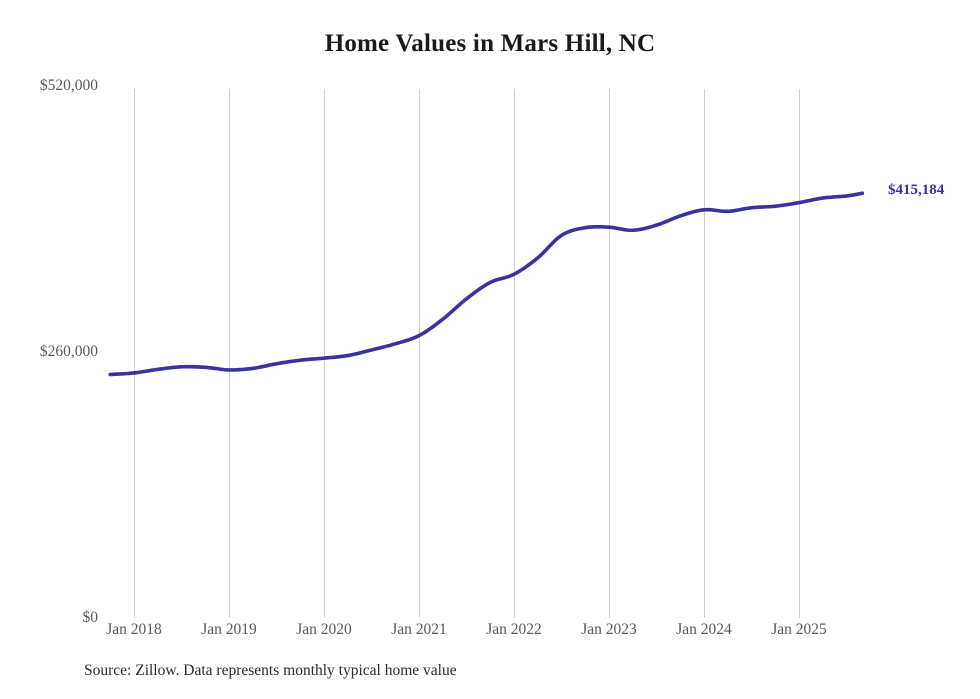  I want to click on x-axis-tick-2025: Jan 2025, so click(799, 629).